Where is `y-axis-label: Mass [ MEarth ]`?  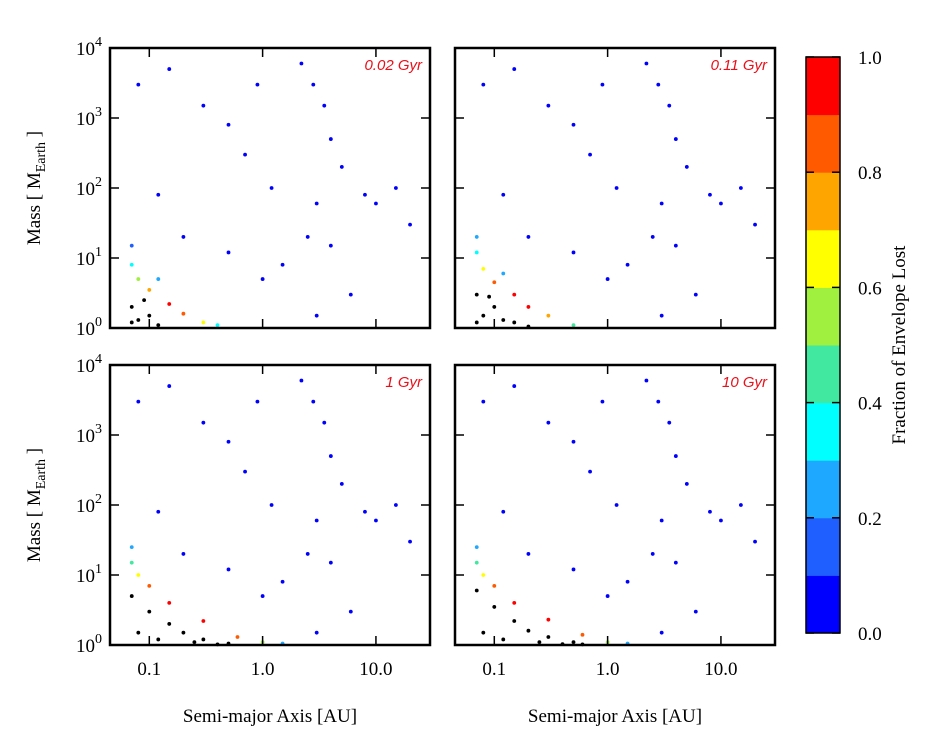 y-axis-label: Mass [ MEarth ] is located at coordinates (36, 505).